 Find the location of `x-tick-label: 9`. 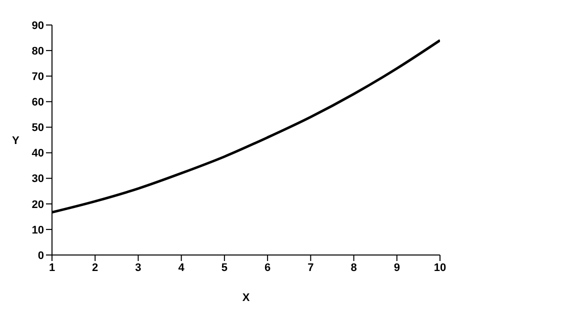

x-tick-label: 9 is located at coordinates (397, 268).